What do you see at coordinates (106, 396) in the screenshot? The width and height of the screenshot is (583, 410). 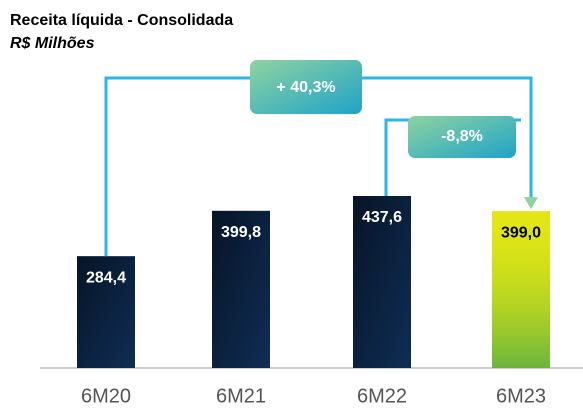 I see `x-tick-label: 6M20` at bounding box center [106, 396].